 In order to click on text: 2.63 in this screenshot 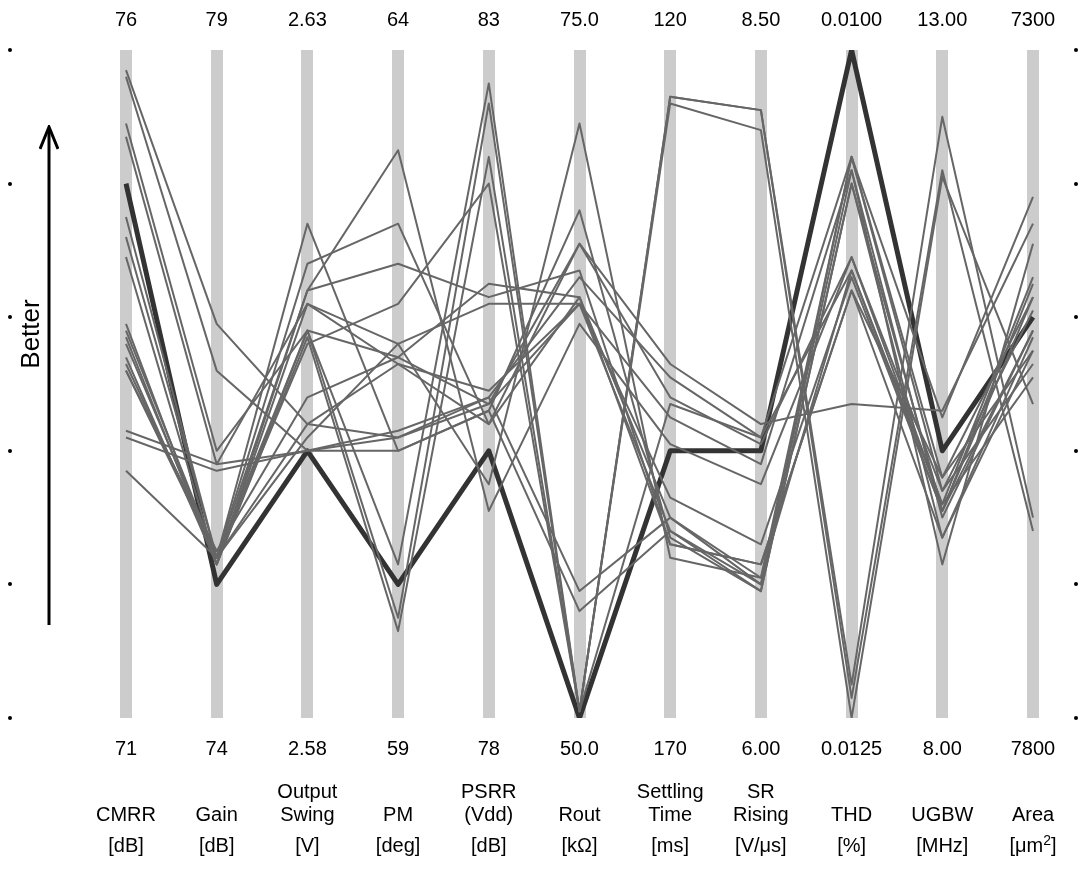, I will do `click(307, 19)`.